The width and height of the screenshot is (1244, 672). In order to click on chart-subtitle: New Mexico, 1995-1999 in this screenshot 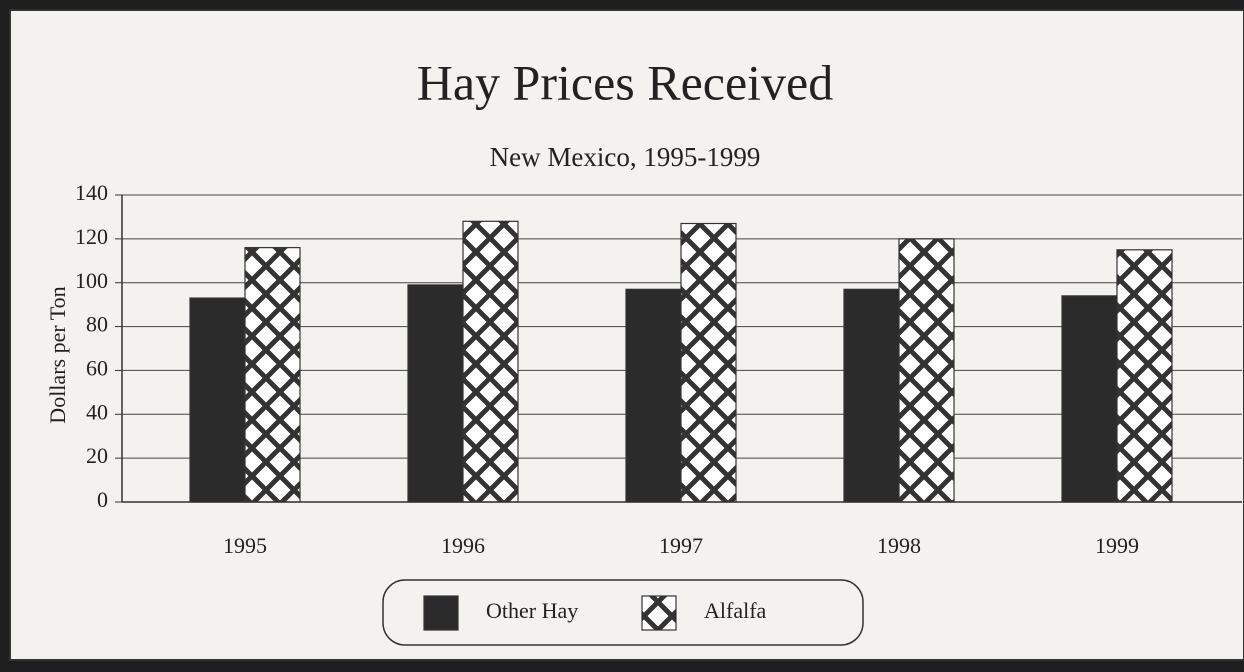, I will do `click(625, 157)`.